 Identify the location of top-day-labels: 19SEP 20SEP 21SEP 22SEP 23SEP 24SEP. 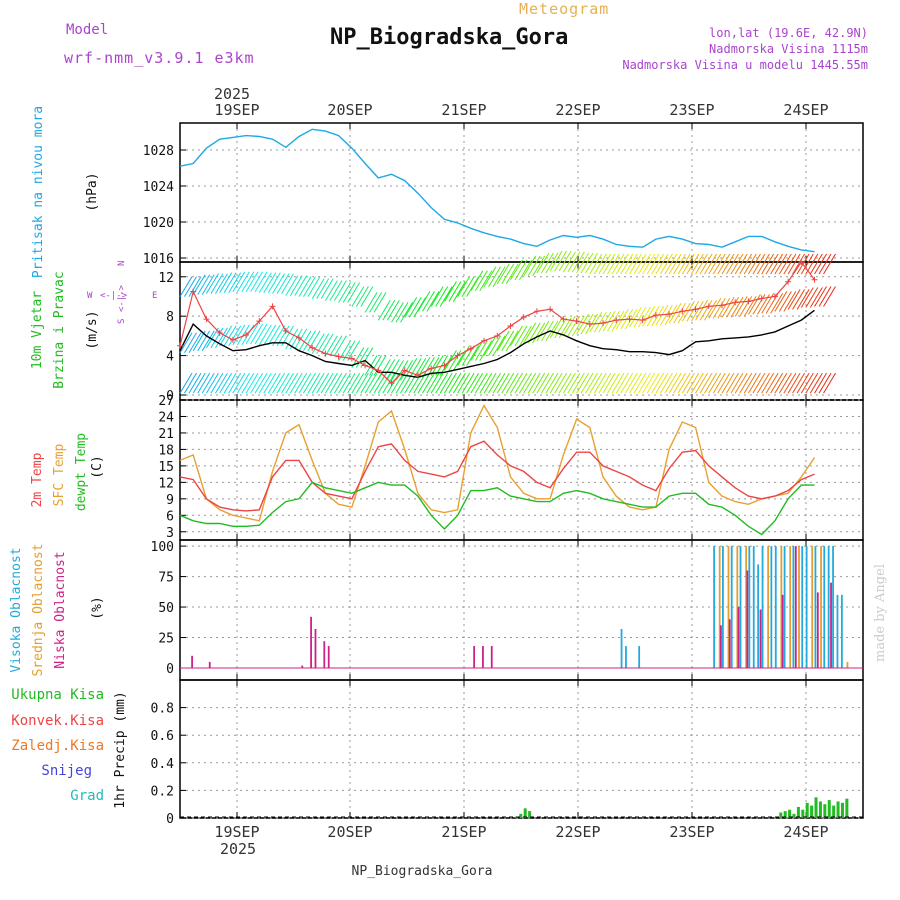
(521, 110).